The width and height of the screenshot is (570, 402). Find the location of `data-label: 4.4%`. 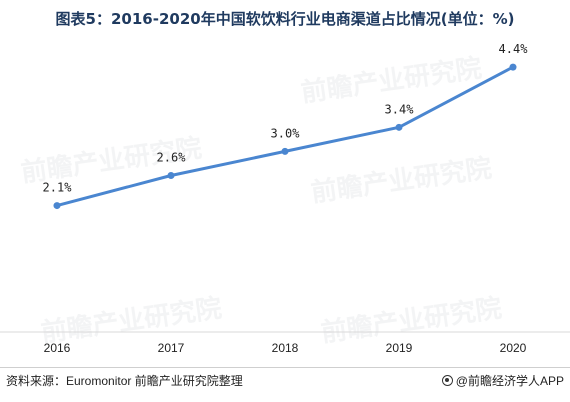

data-label: 4.4% is located at coordinates (514, 49).